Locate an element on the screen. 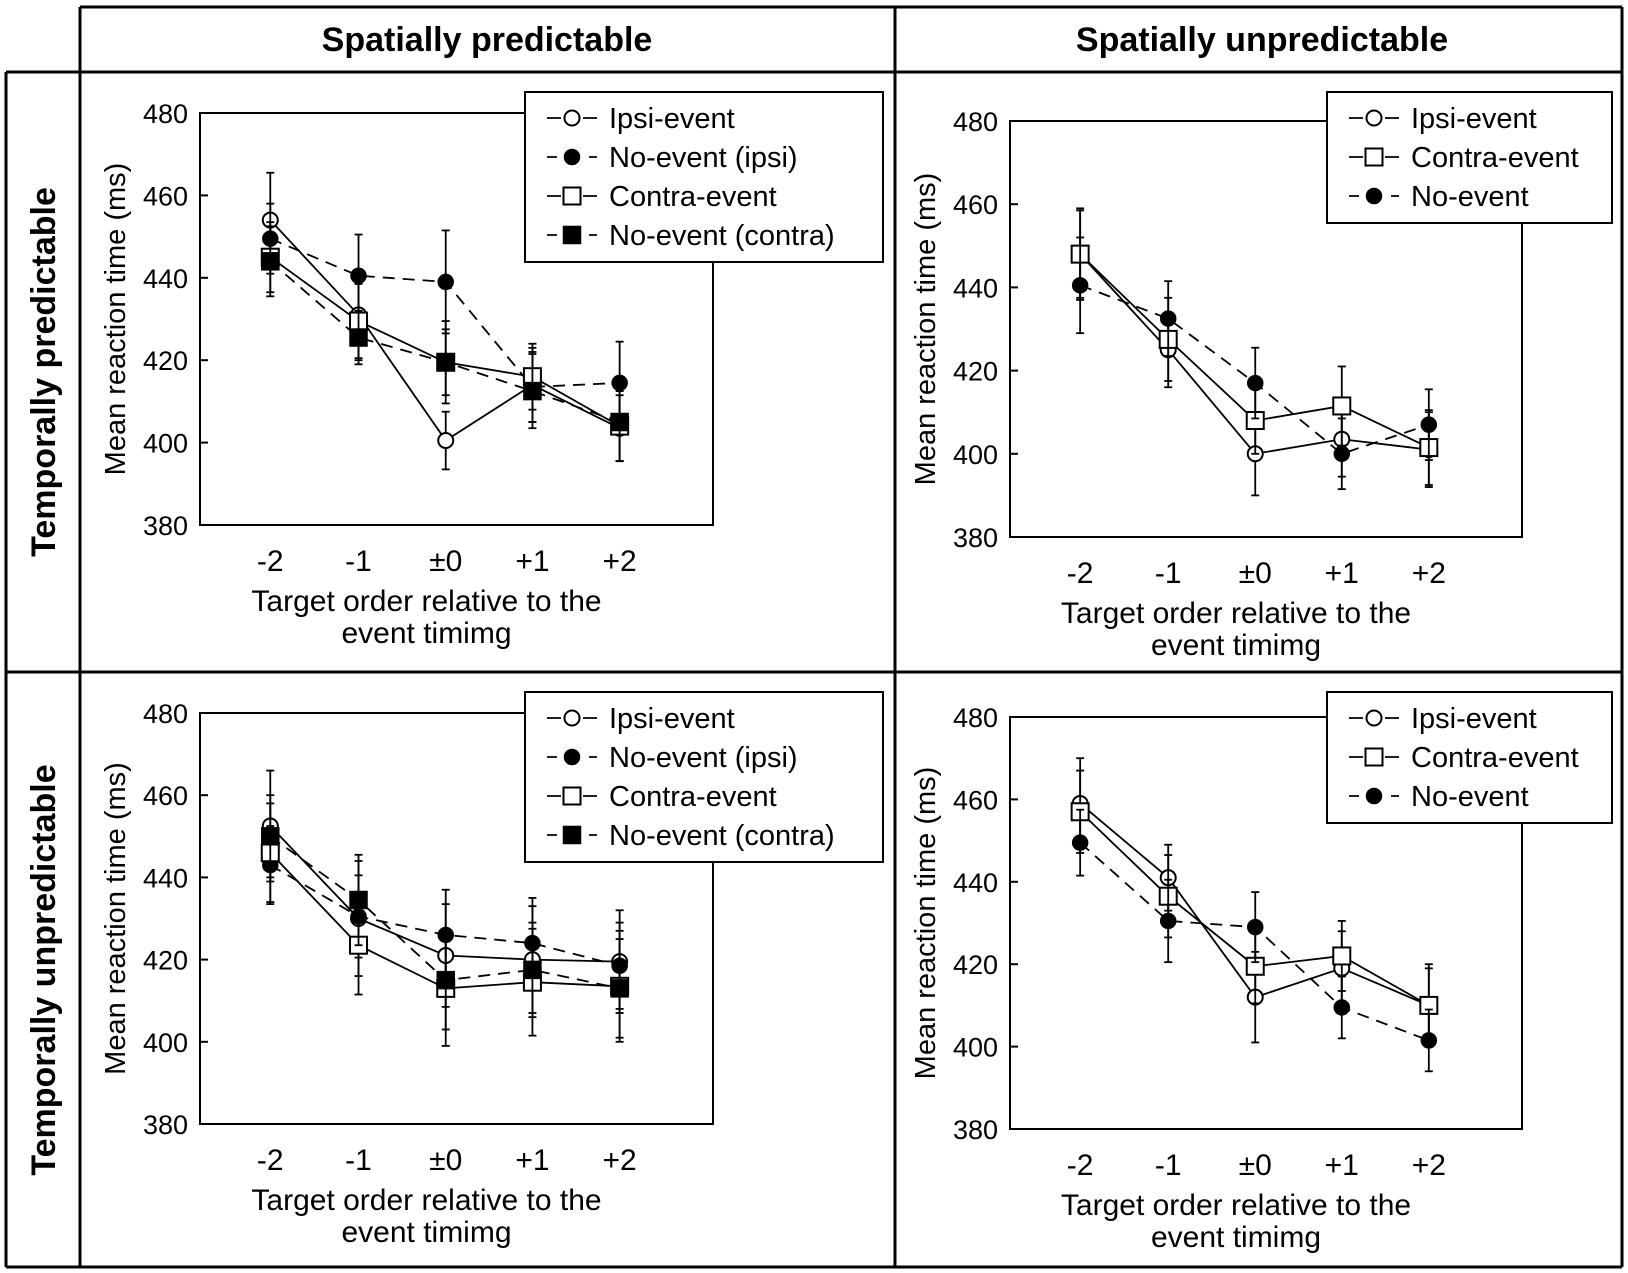 The height and width of the screenshot is (1273, 1628). legend-label: No-event is located at coordinates (1470, 797).